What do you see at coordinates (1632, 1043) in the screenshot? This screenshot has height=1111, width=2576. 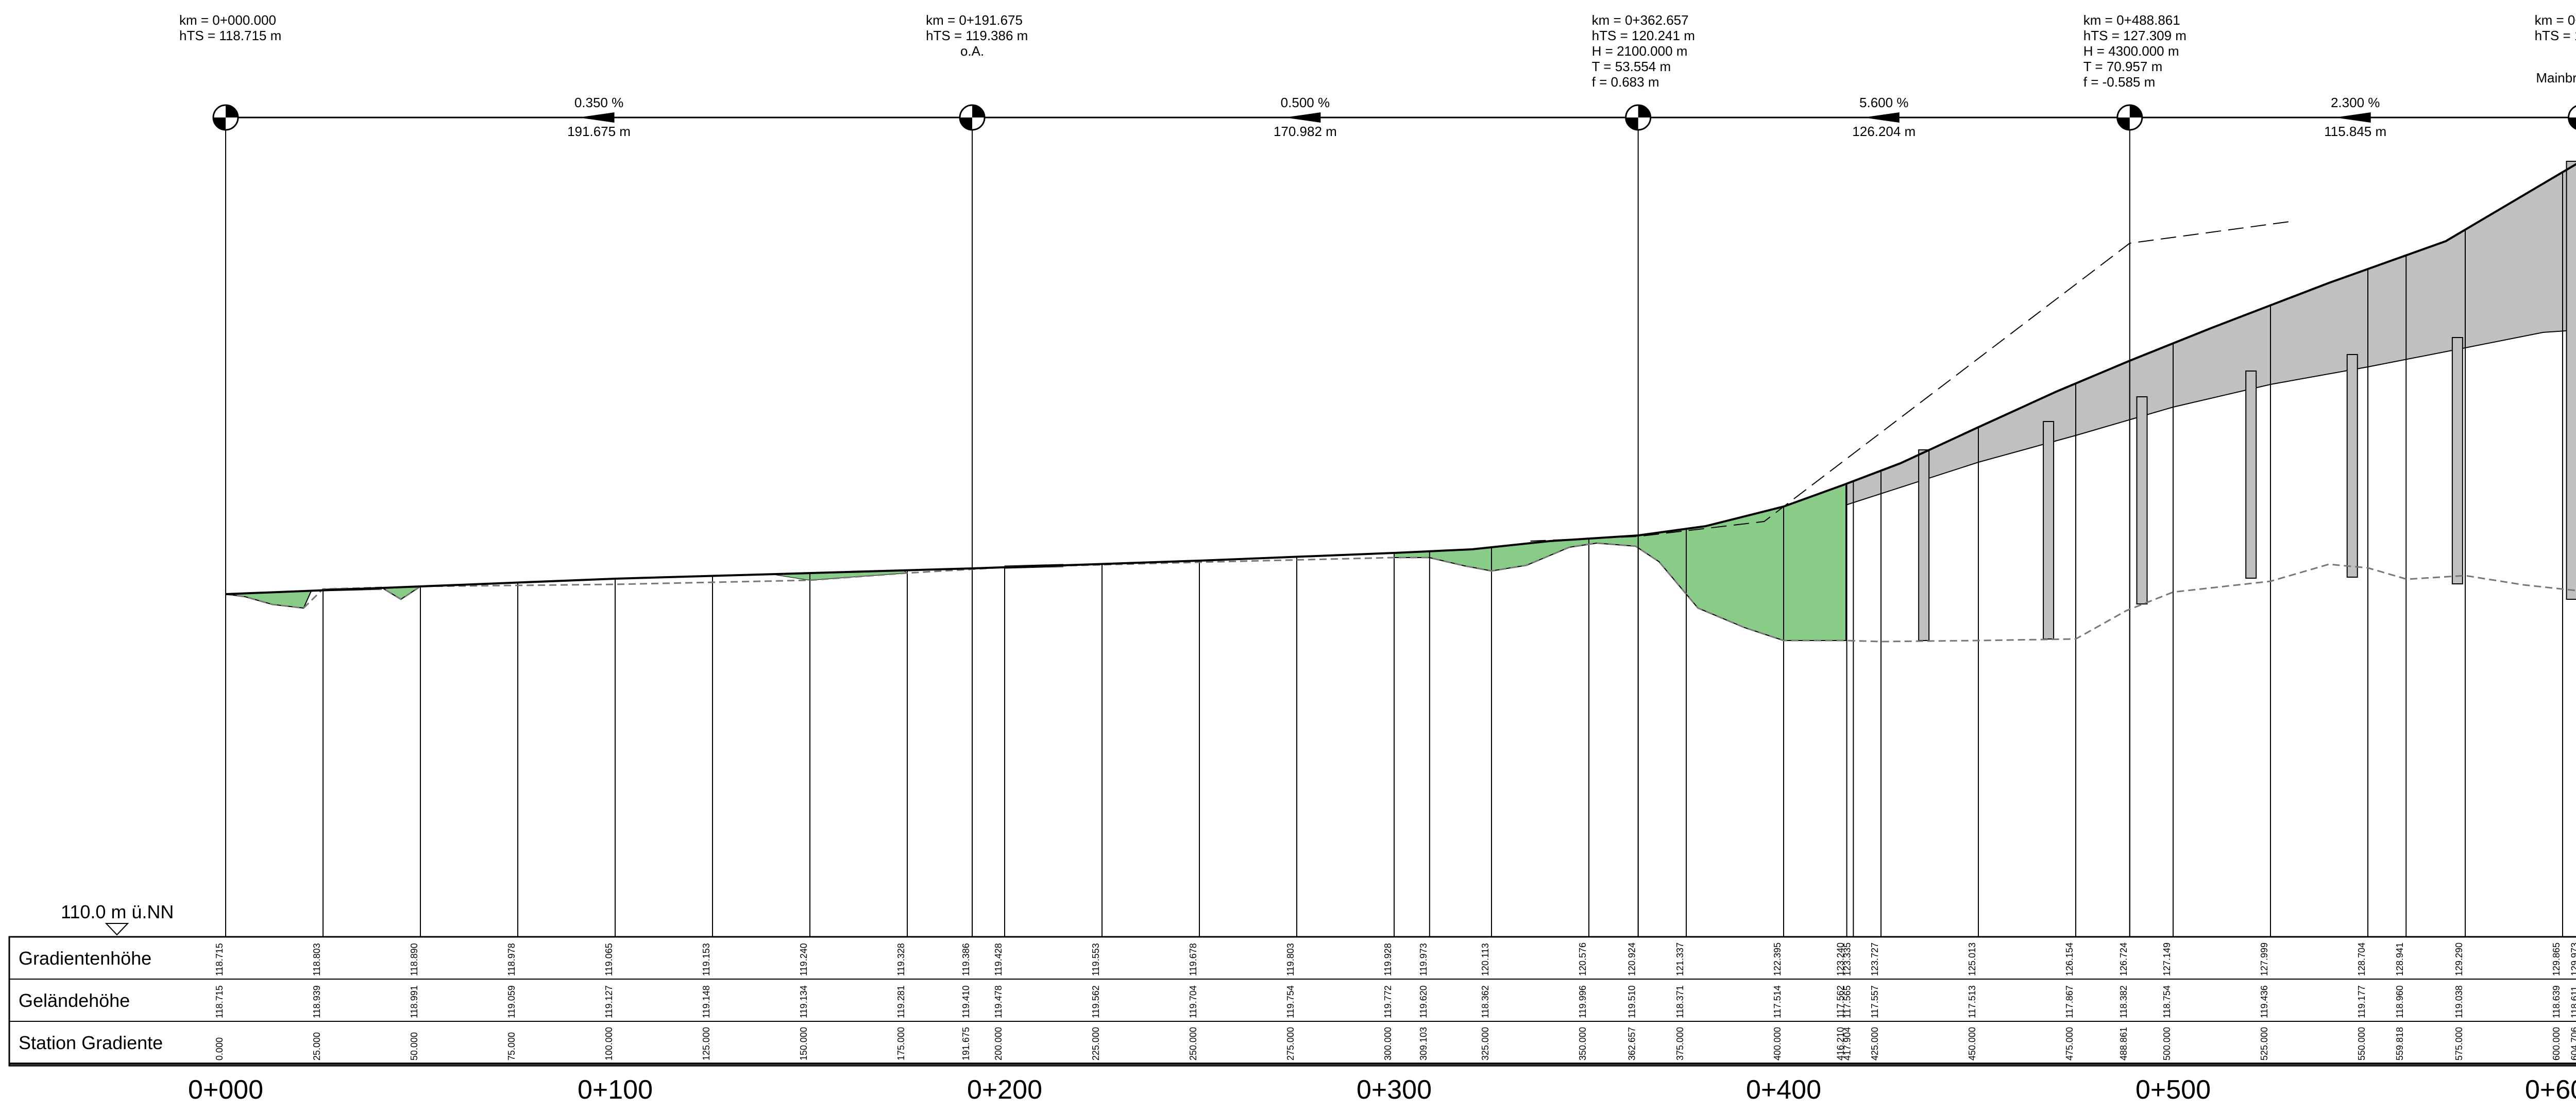 I see `table-station-value: 362.657` at bounding box center [1632, 1043].